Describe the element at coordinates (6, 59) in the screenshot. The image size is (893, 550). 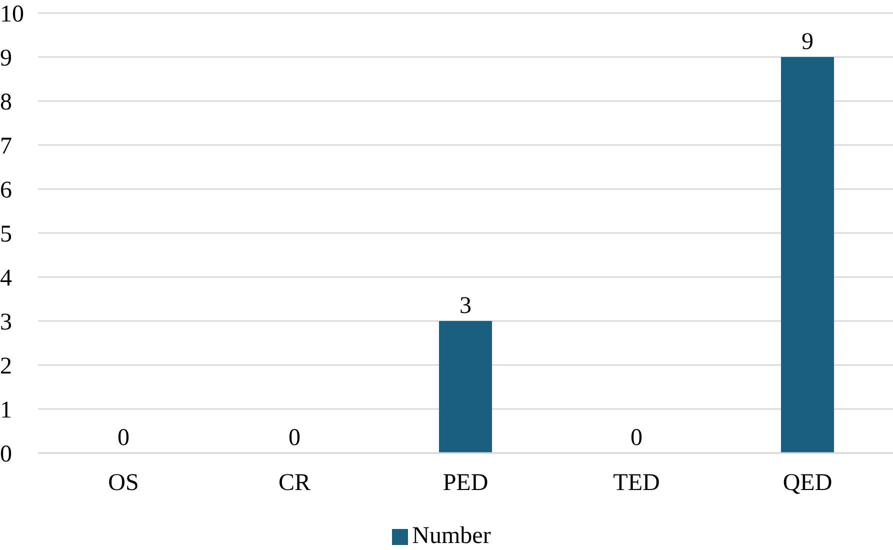
I see `y-tick-label: 9` at that location.